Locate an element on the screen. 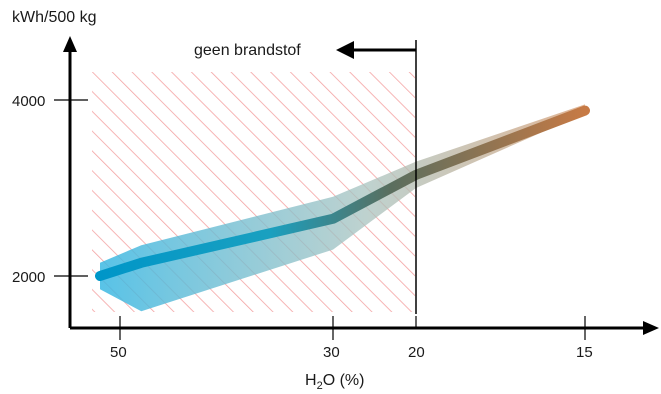  x-axis-arrow is located at coordinates (651, 328).